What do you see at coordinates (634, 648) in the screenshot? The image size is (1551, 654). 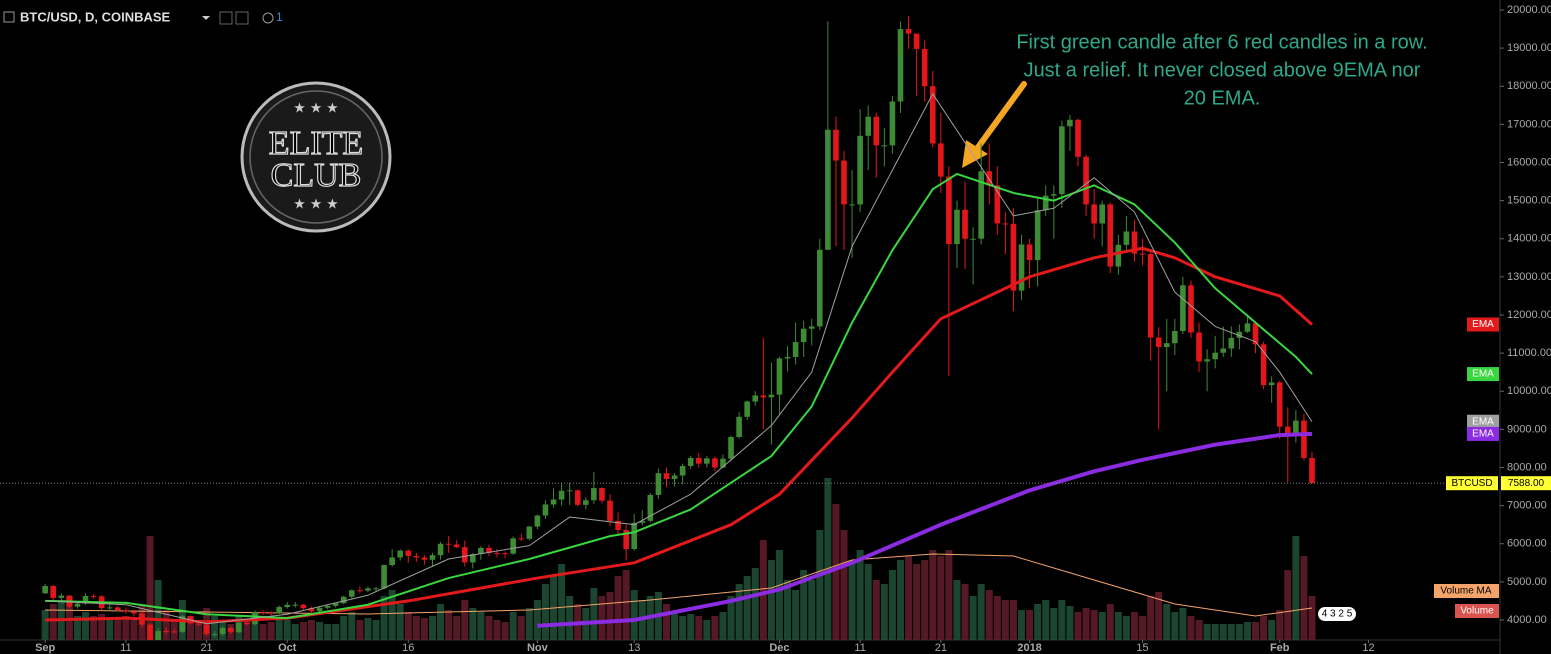 I see `x-tick-label: 13` at bounding box center [634, 648].